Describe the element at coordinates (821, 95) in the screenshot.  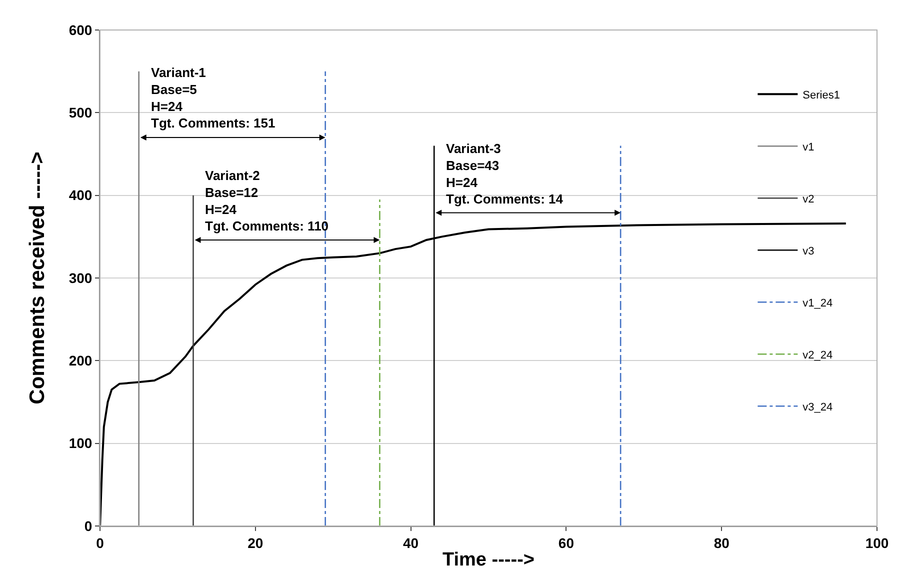
I see `legend-label: Series1` at that location.